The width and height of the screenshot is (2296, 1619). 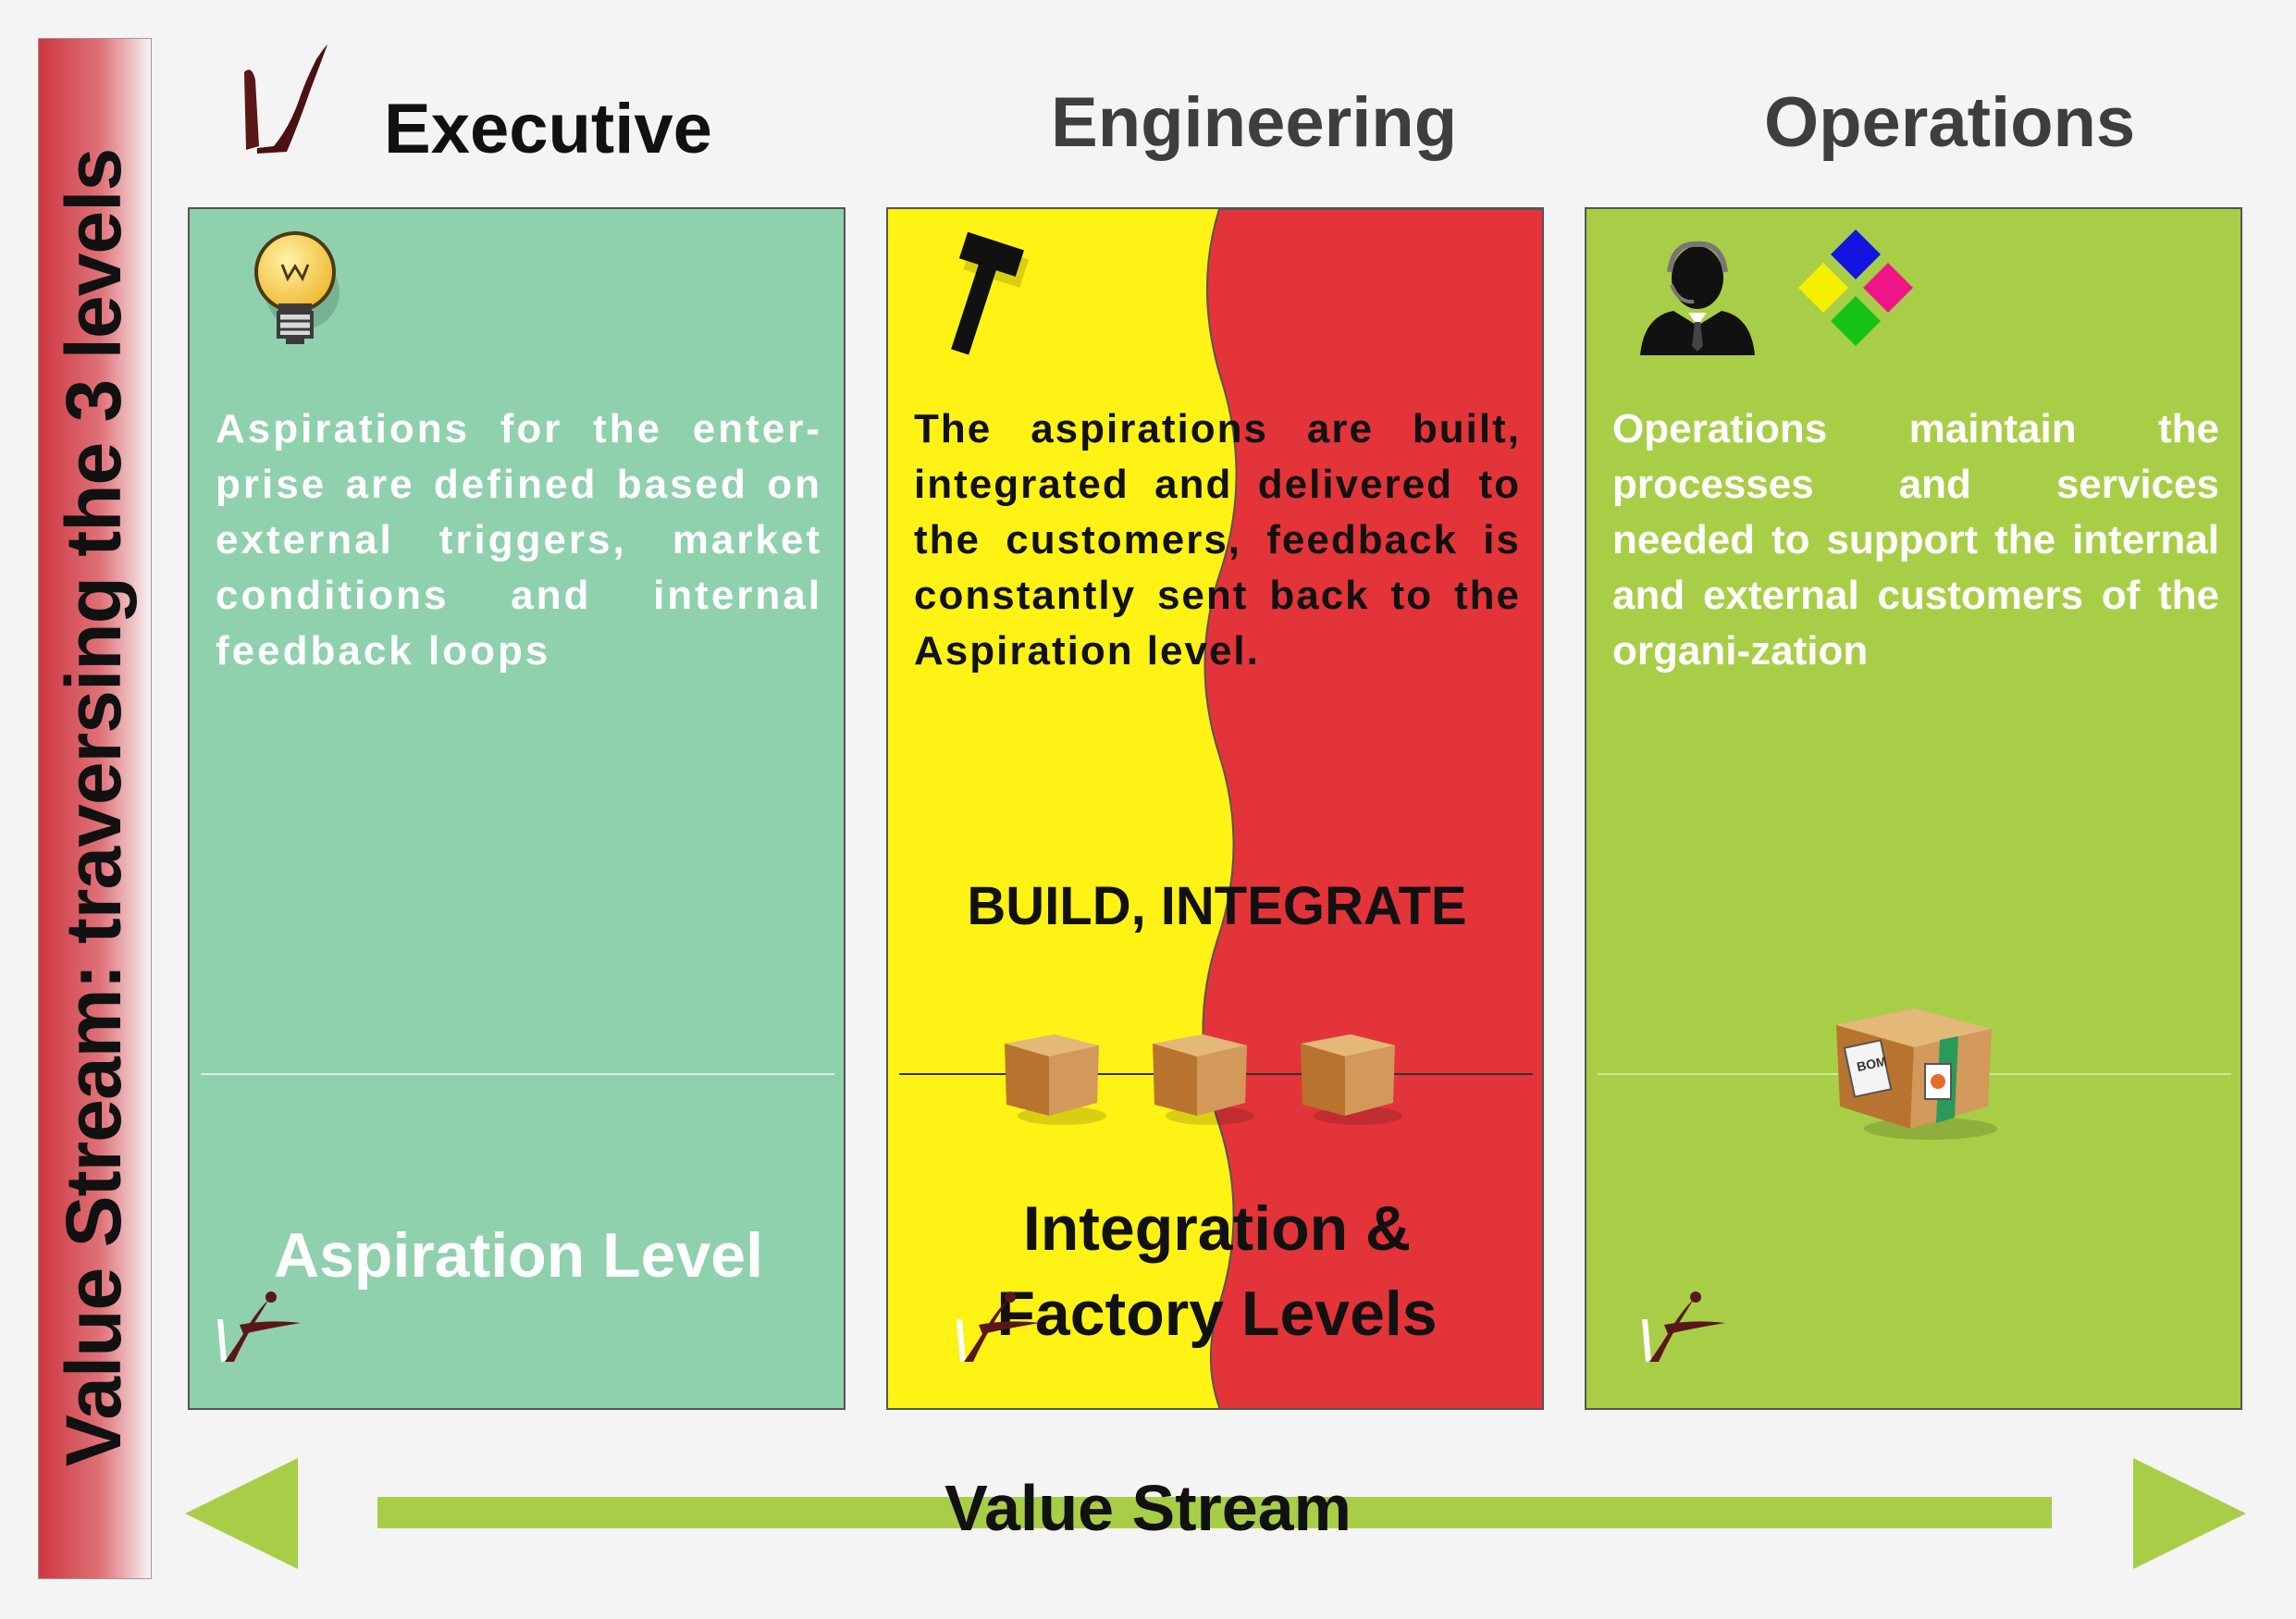 I want to click on side-bar, so click(x=95, y=808).